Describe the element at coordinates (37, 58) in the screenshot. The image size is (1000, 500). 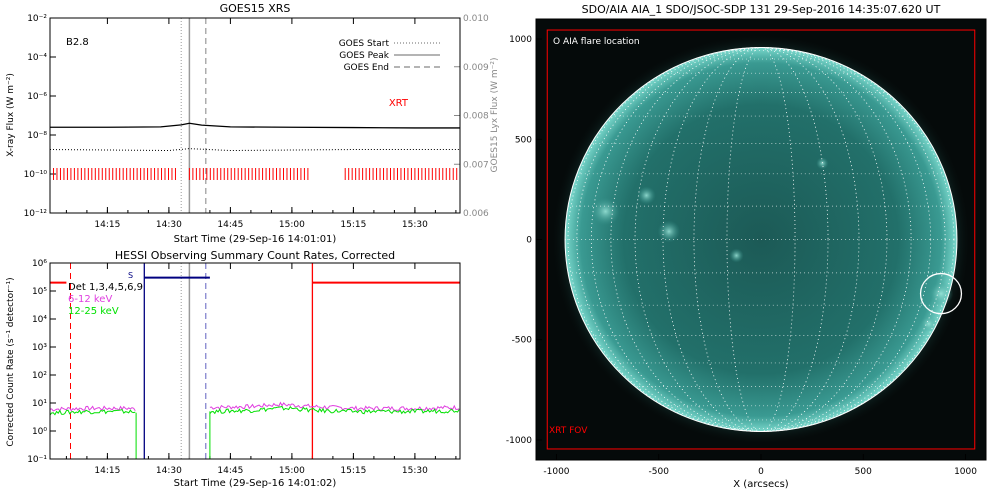
I see `goes-y-tick-label: 10⁻⁴` at that location.